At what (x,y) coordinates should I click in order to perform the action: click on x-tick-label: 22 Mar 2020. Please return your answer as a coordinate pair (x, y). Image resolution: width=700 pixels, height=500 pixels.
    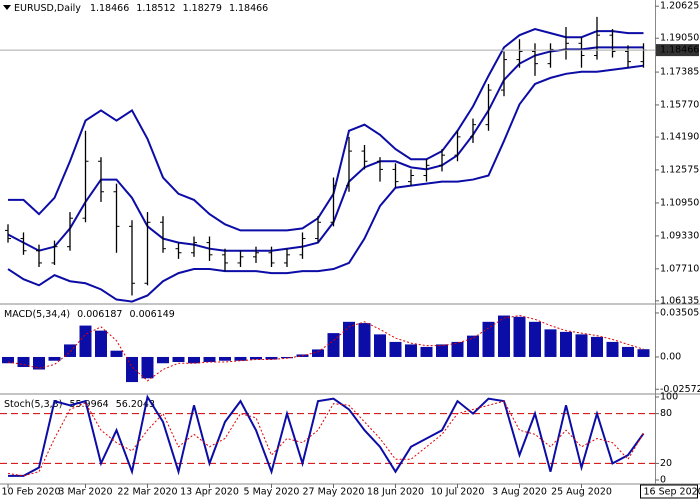
    Looking at the image, I should click on (147, 492).